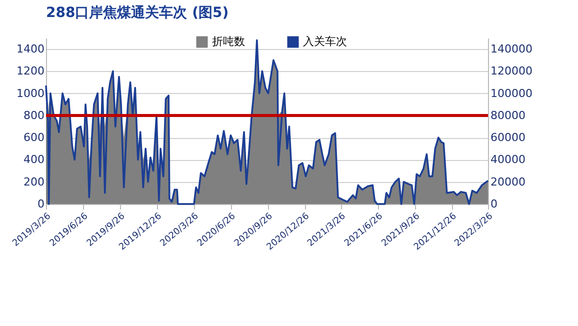 The image size is (578, 326). Describe the element at coordinates (34, 159) in the screenshot. I see `y-tick-label: 400` at that location.